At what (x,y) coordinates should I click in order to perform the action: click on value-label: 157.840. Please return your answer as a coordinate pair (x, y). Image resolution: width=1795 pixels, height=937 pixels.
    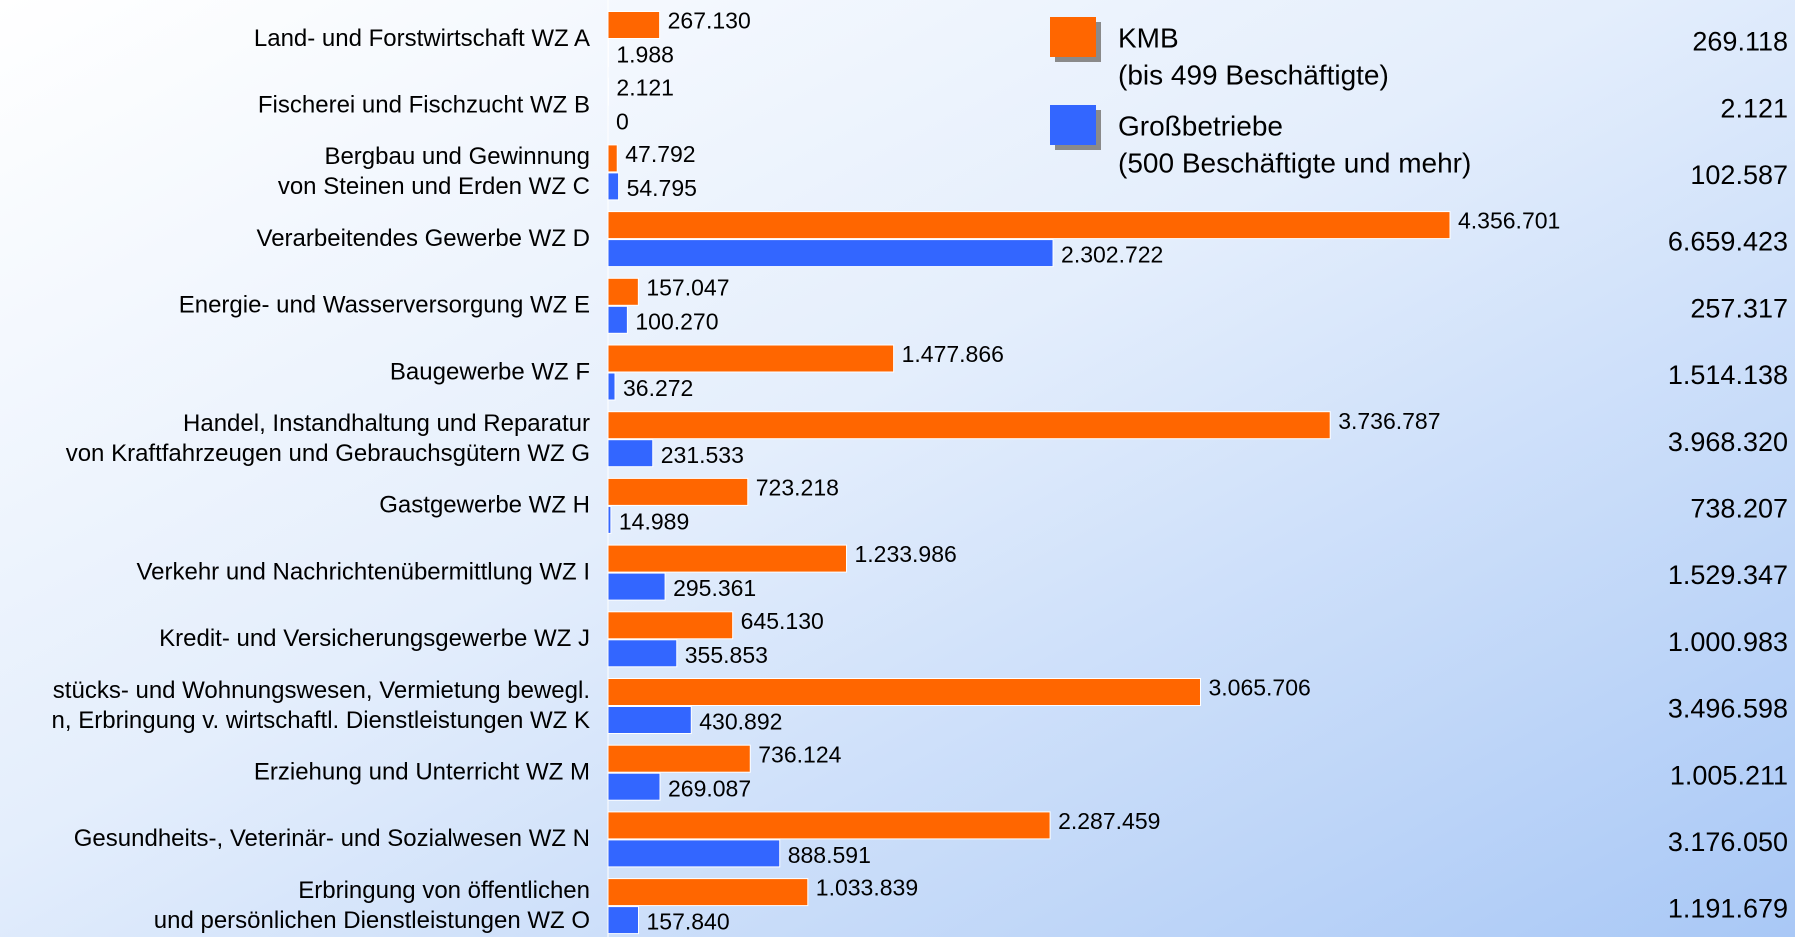
    Looking at the image, I should click on (688, 922).